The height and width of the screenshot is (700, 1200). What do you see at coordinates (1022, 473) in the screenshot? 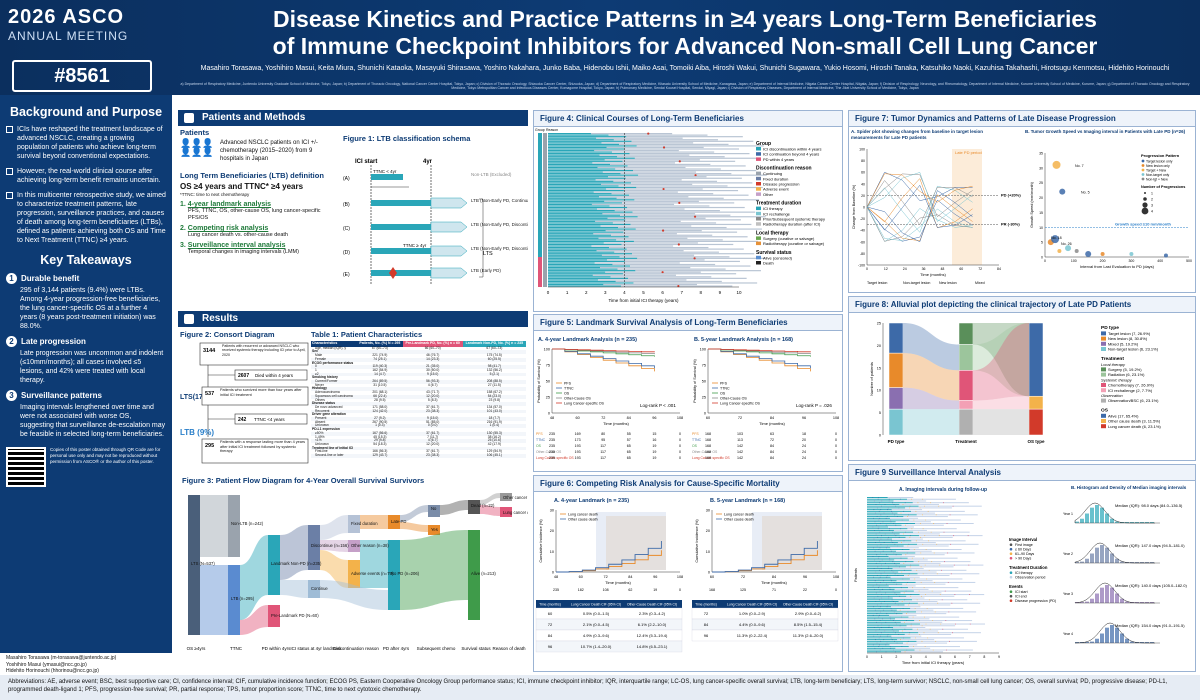
I see `figure-9-title: Figure 9 Surveillance Interval Analysis` at bounding box center [1022, 473].